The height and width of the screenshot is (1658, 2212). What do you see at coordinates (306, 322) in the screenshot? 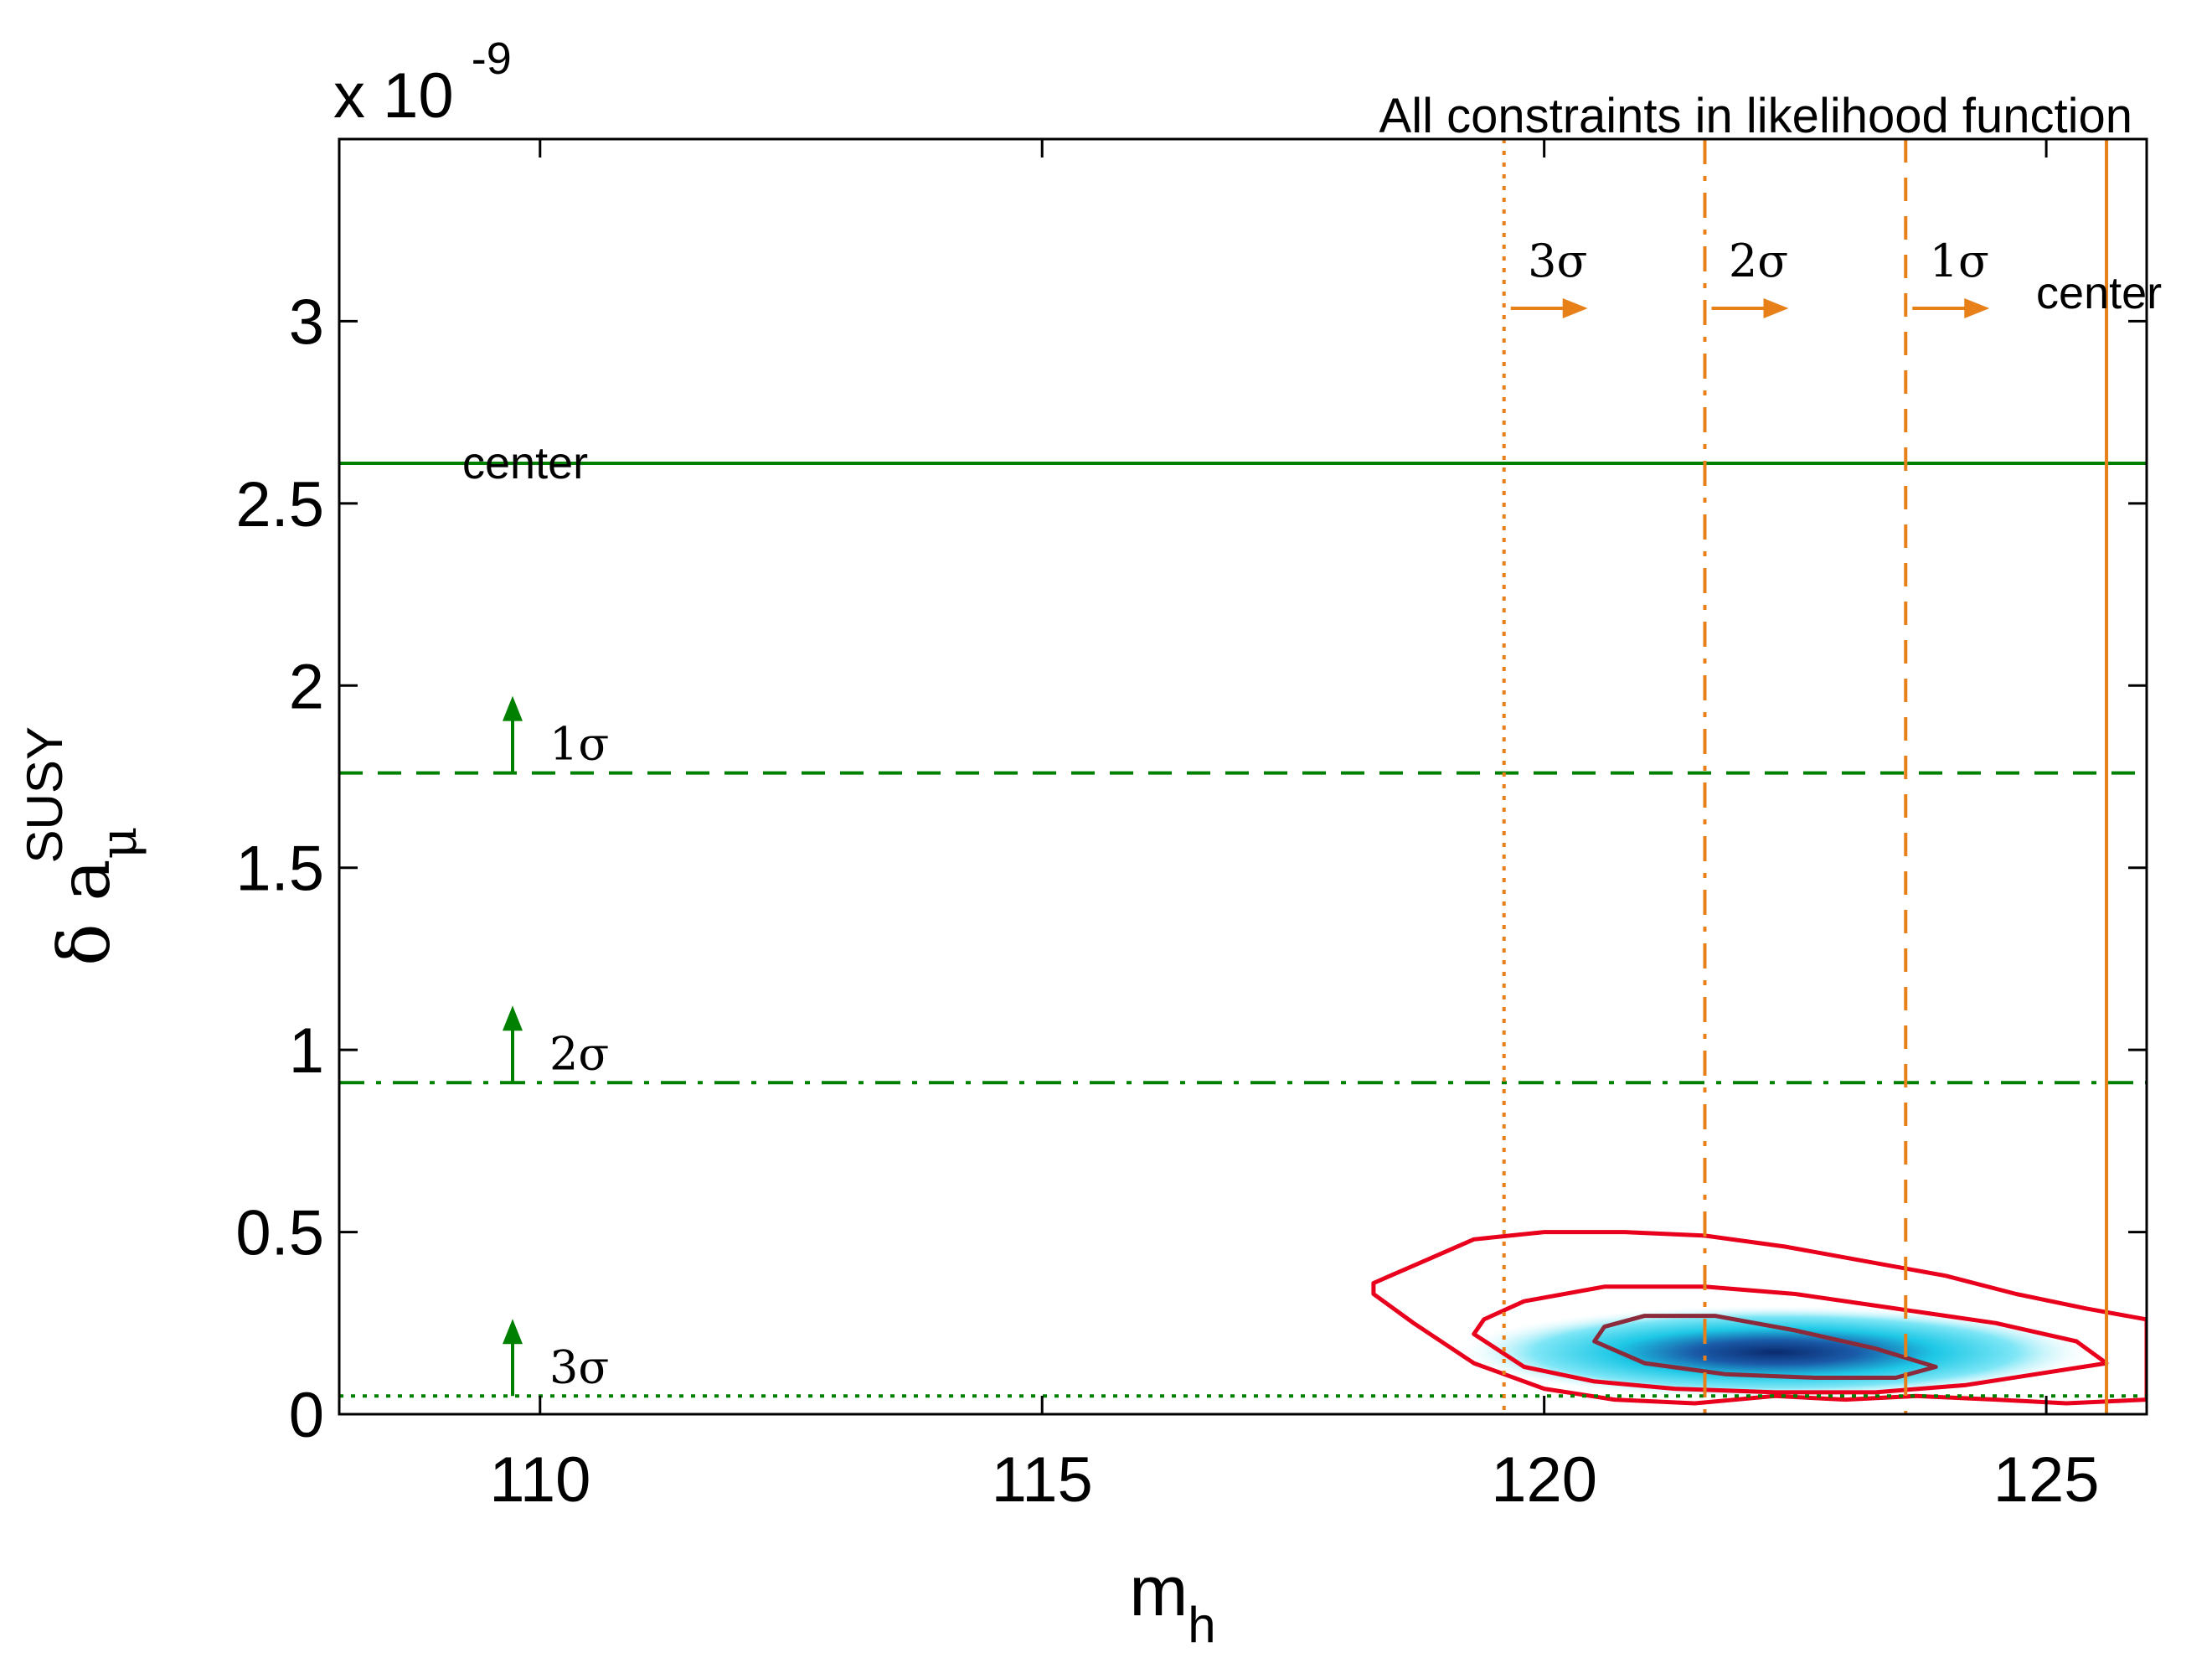
I see `y-tick-label-3: 3` at bounding box center [306, 322].